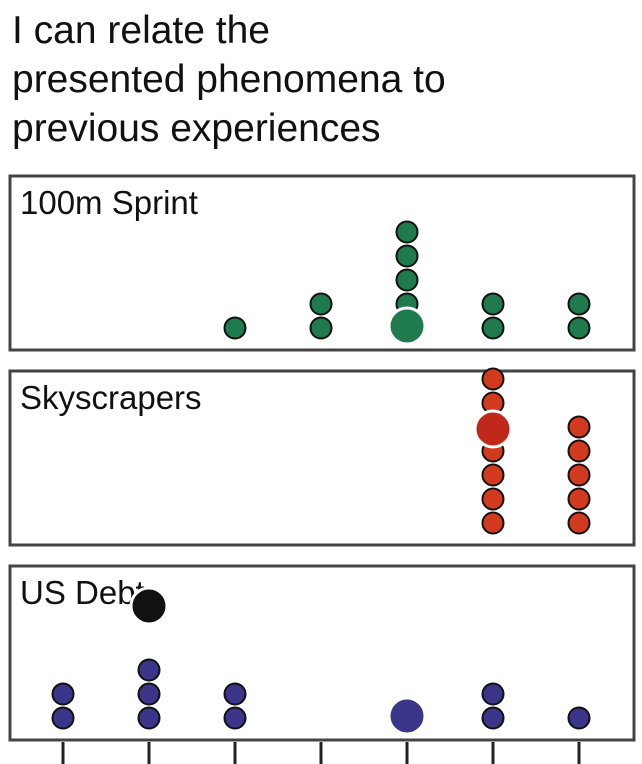  I want to click on extra-marker, so click(149, 606).